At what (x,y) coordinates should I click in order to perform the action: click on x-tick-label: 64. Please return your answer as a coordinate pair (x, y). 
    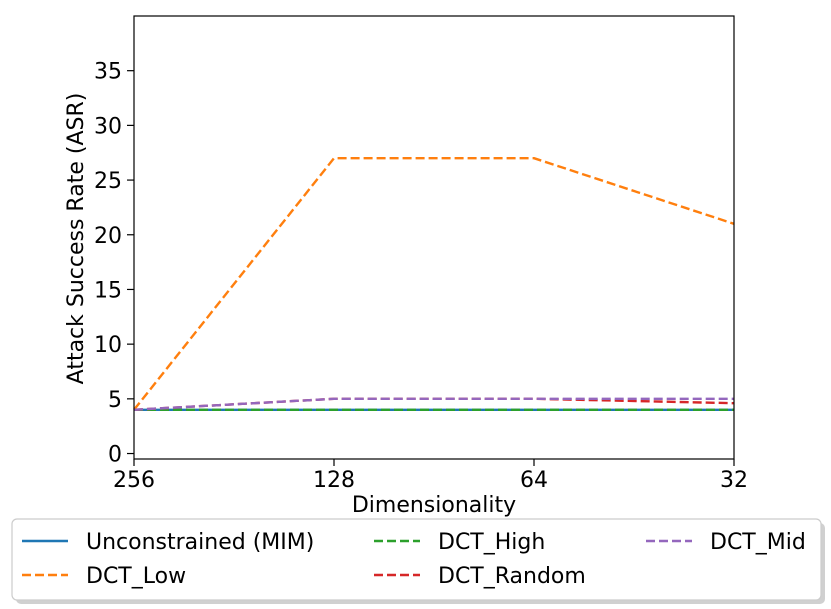
    Looking at the image, I should click on (534, 480).